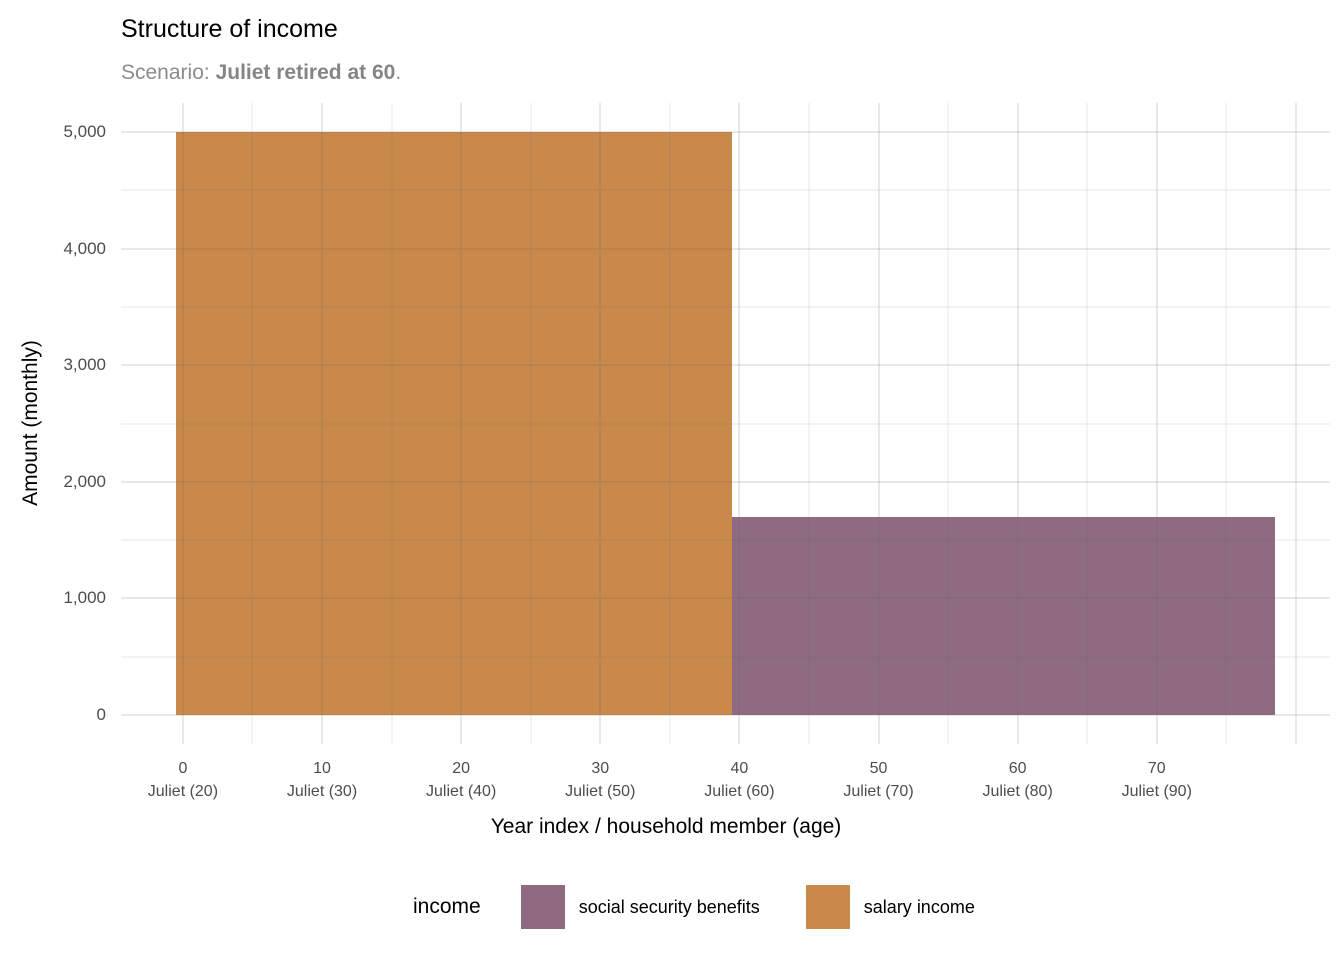 The width and height of the screenshot is (1344, 960). What do you see at coordinates (84, 481) in the screenshot?
I see `y-tick-label: 2,000` at bounding box center [84, 481].